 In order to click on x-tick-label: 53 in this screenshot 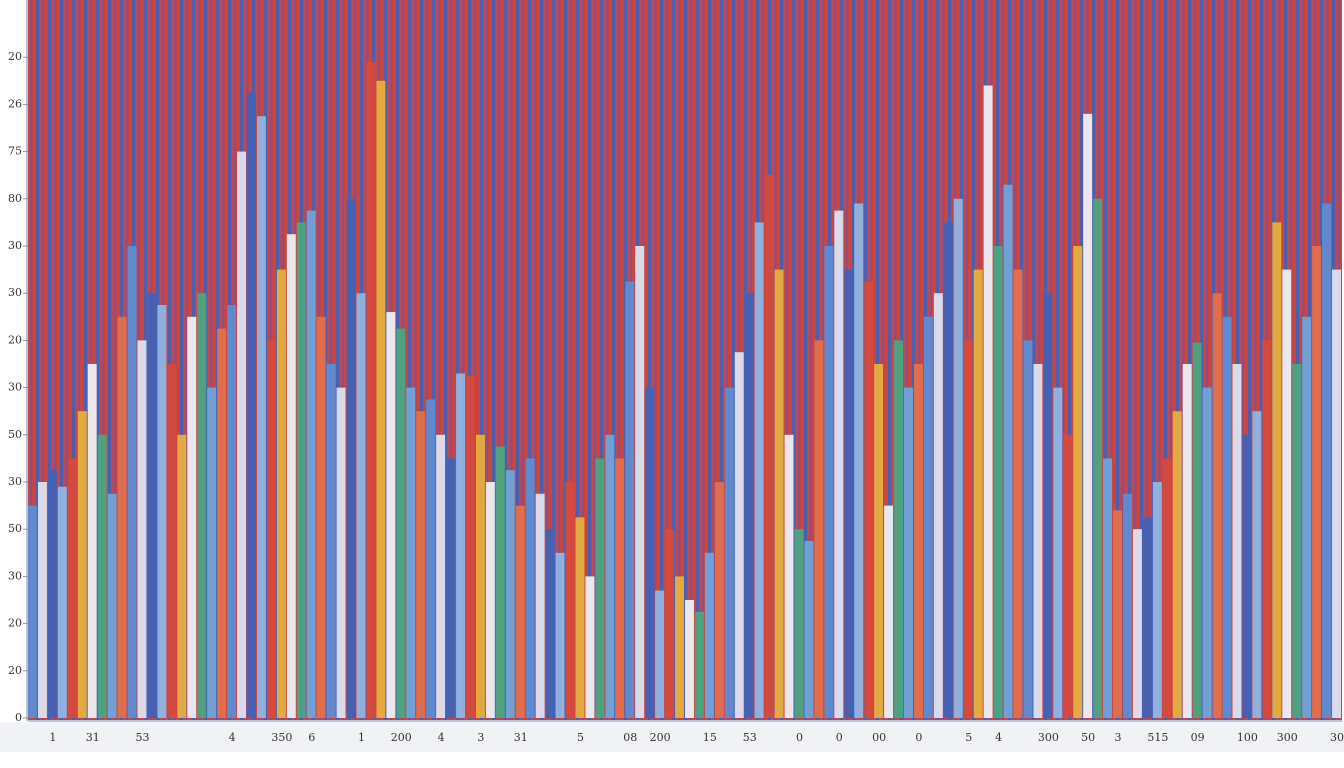, I will do `click(750, 737)`.